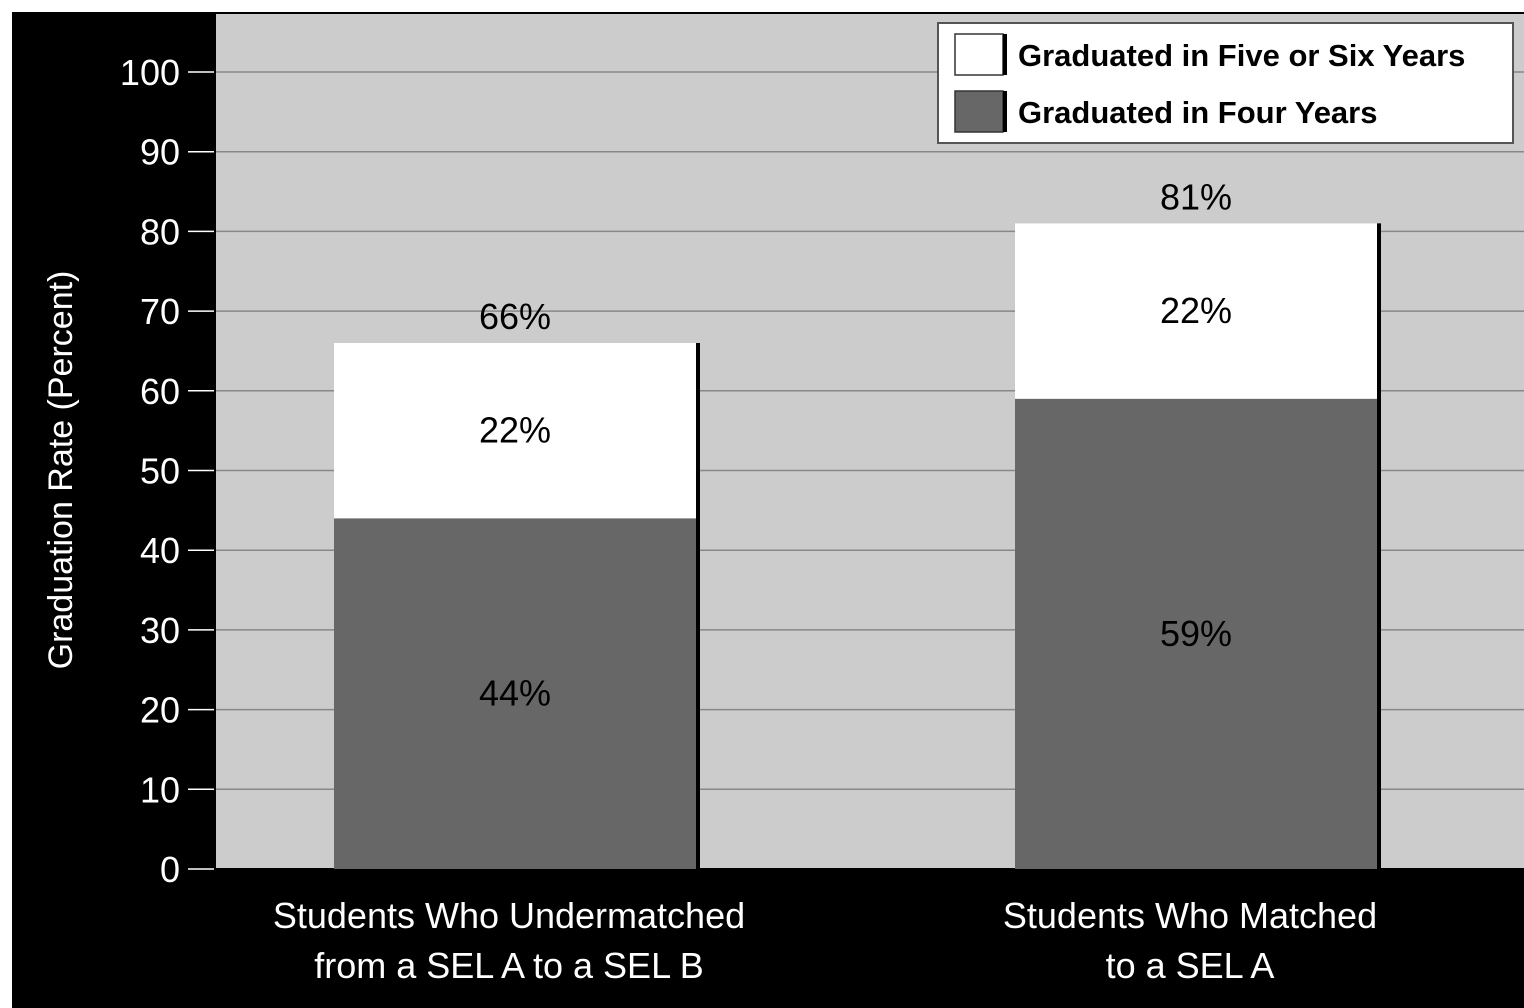  What do you see at coordinates (150, 72) in the screenshot?
I see `y-tick-label: 100` at bounding box center [150, 72].